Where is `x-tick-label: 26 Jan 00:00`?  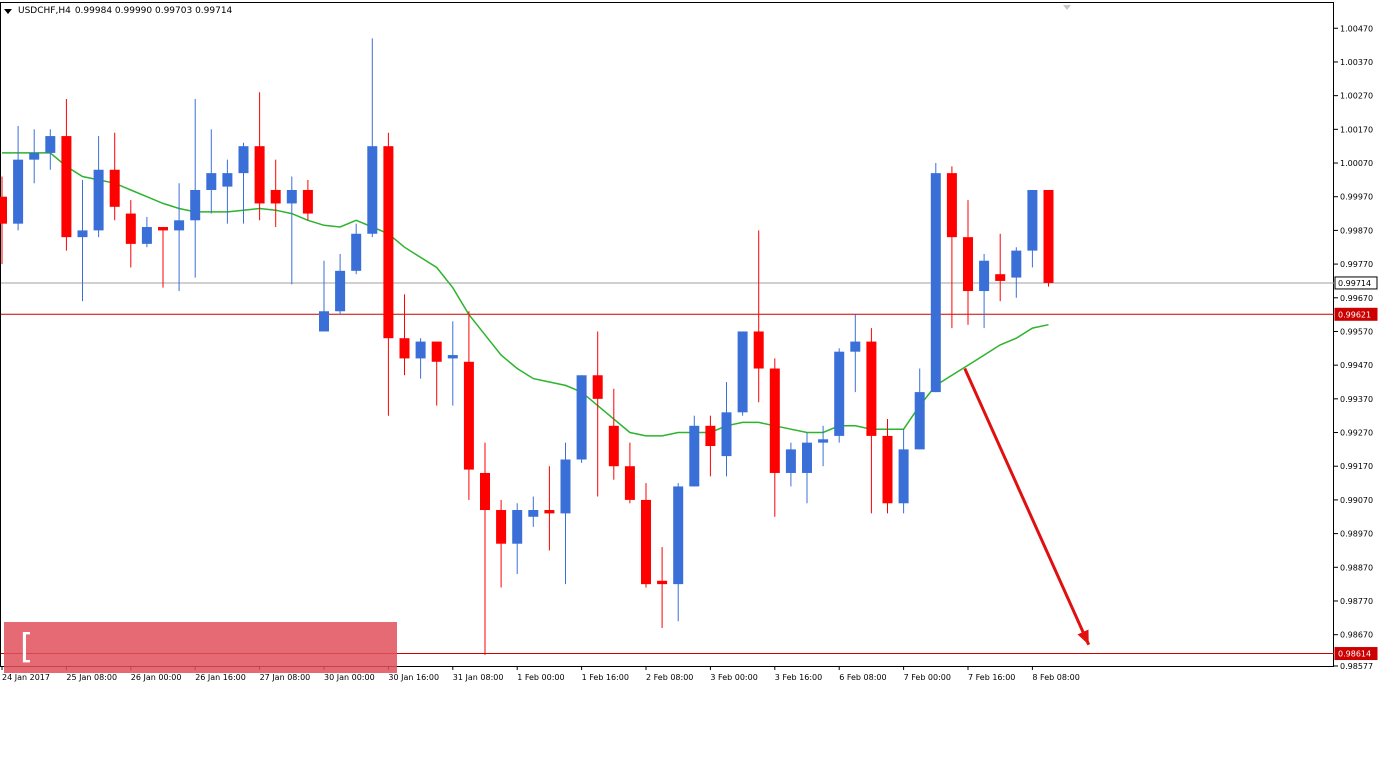
x-tick-label: 26 Jan 00:00 is located at coordinates (156, 677).